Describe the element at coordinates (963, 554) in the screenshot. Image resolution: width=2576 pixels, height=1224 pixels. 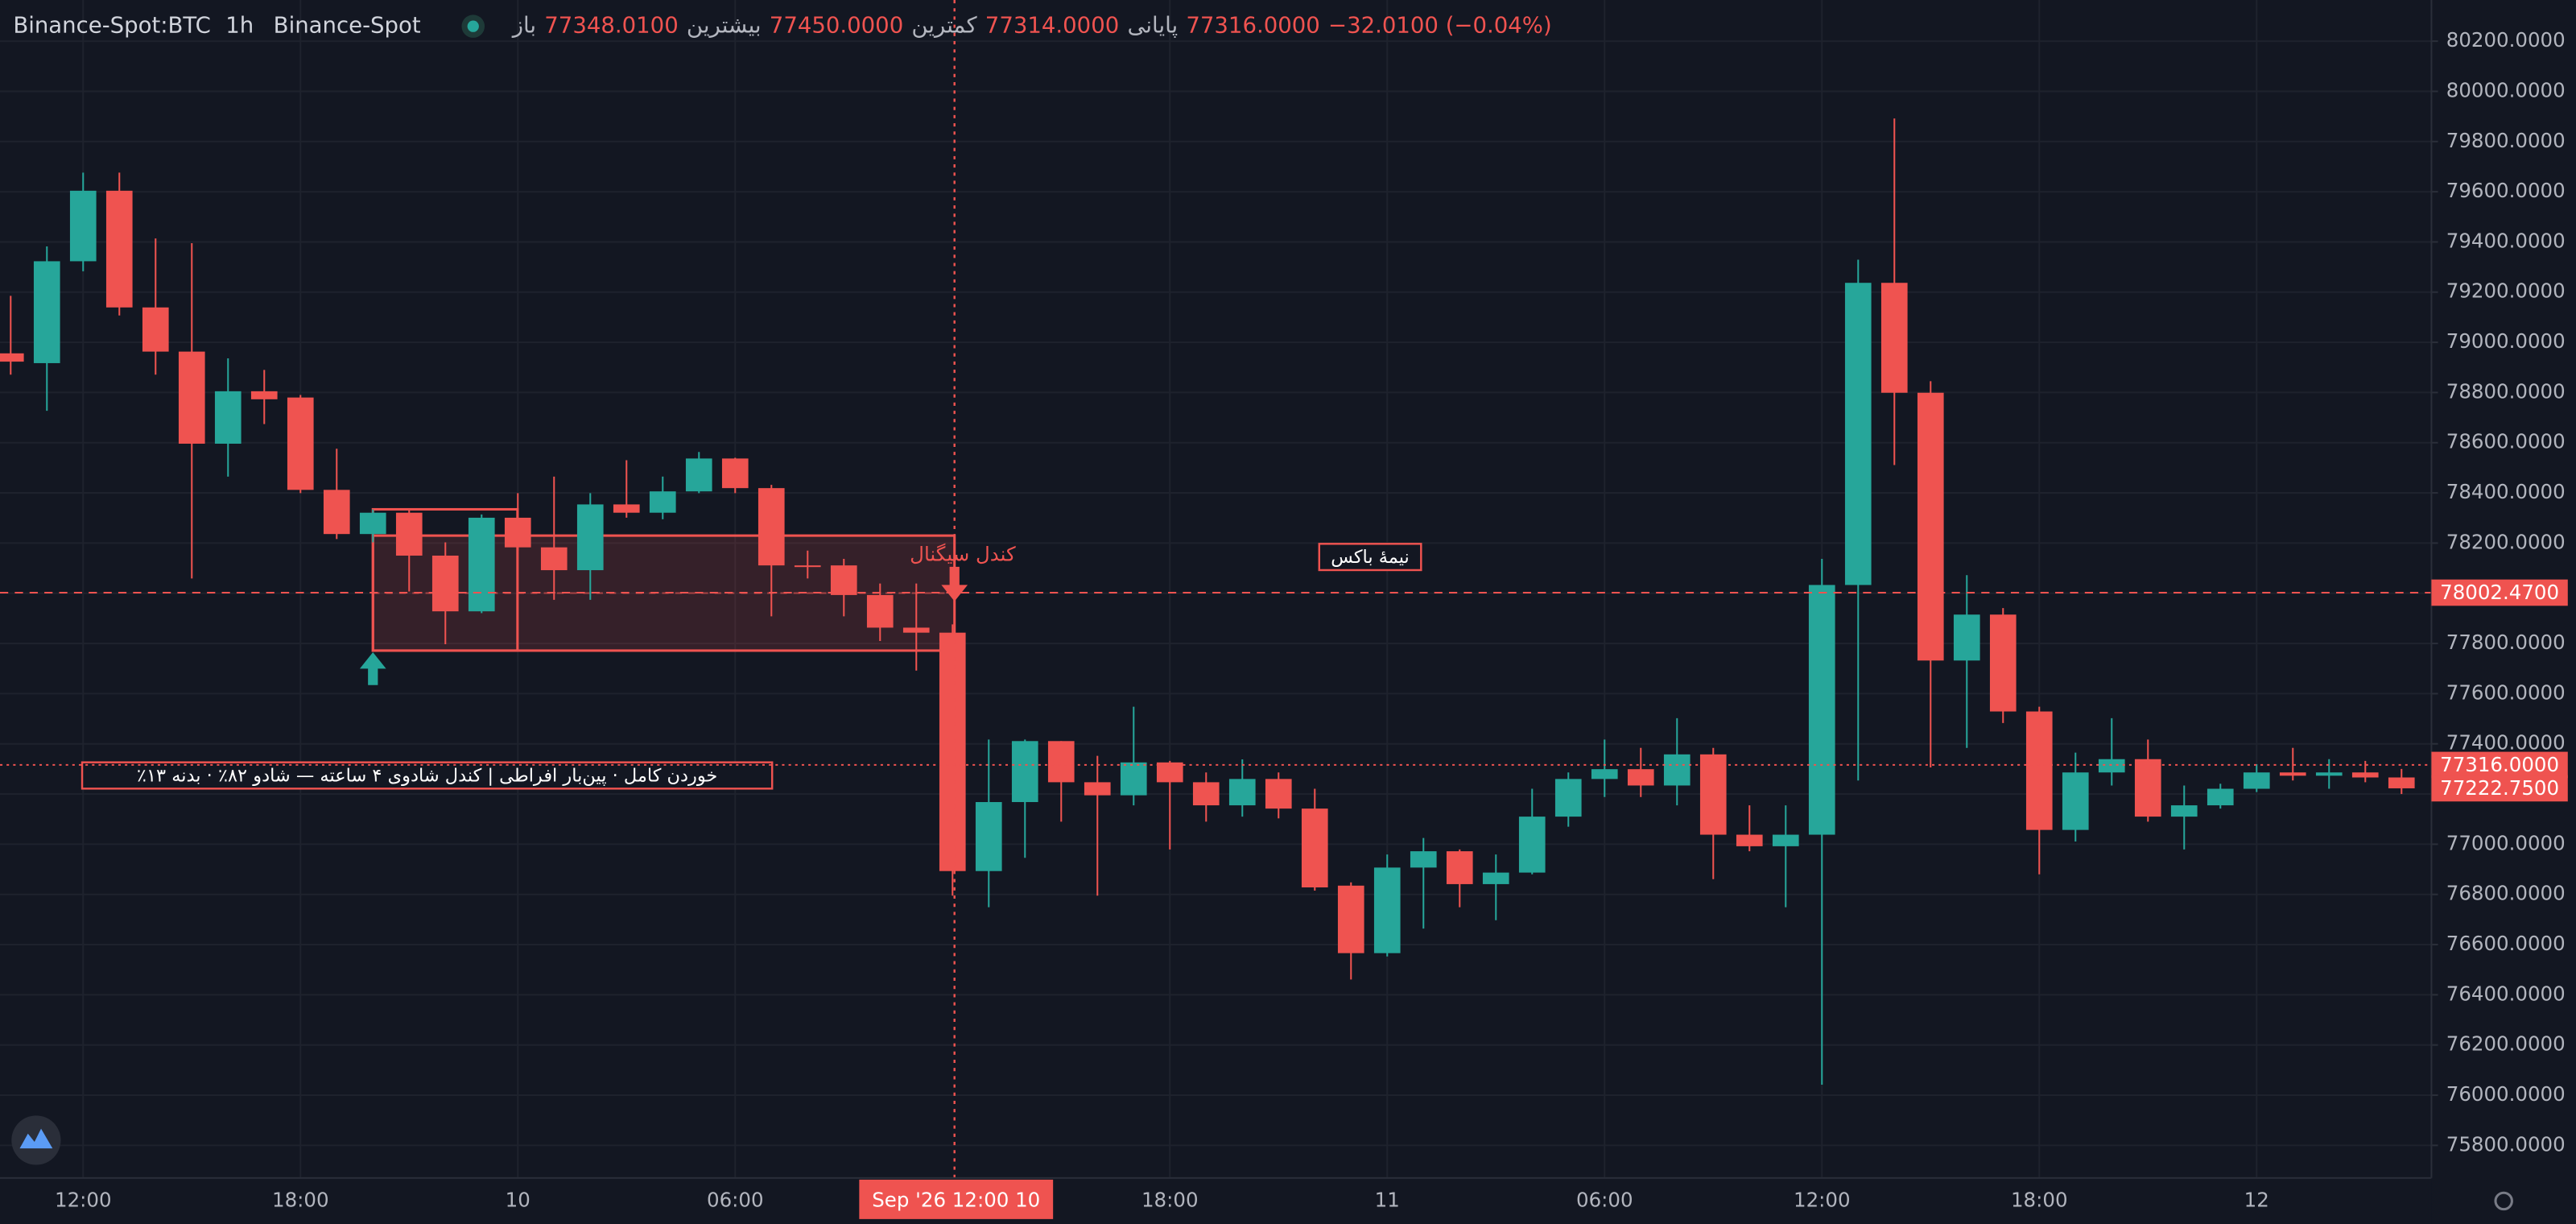
I see `signal-label: کندل سیگنال` at that location.